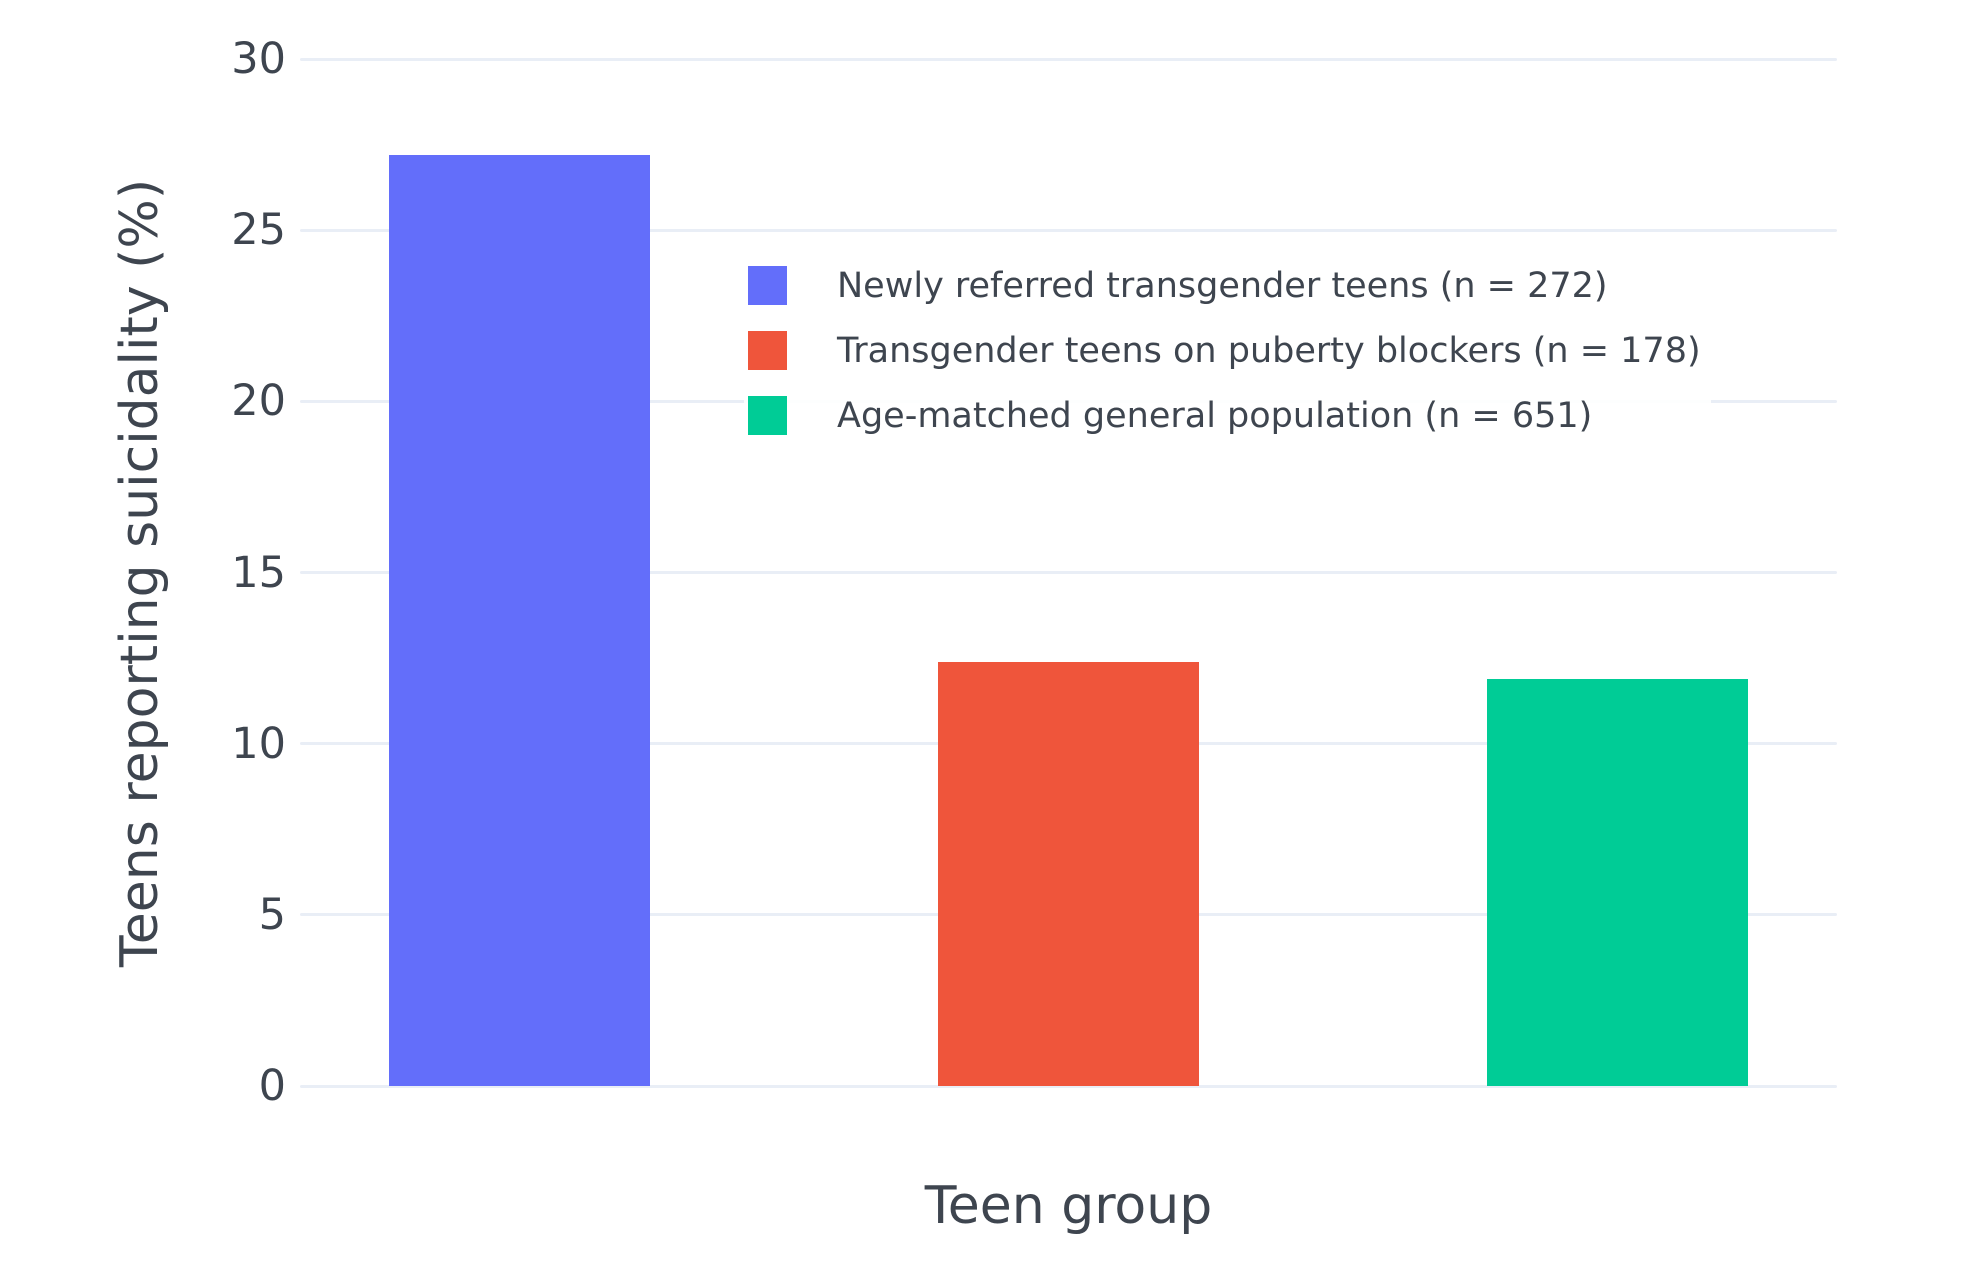 The image size is (1987, 1269). I want to click on legend-label: Age-matched general population (n = 651), so click(1215, 415).